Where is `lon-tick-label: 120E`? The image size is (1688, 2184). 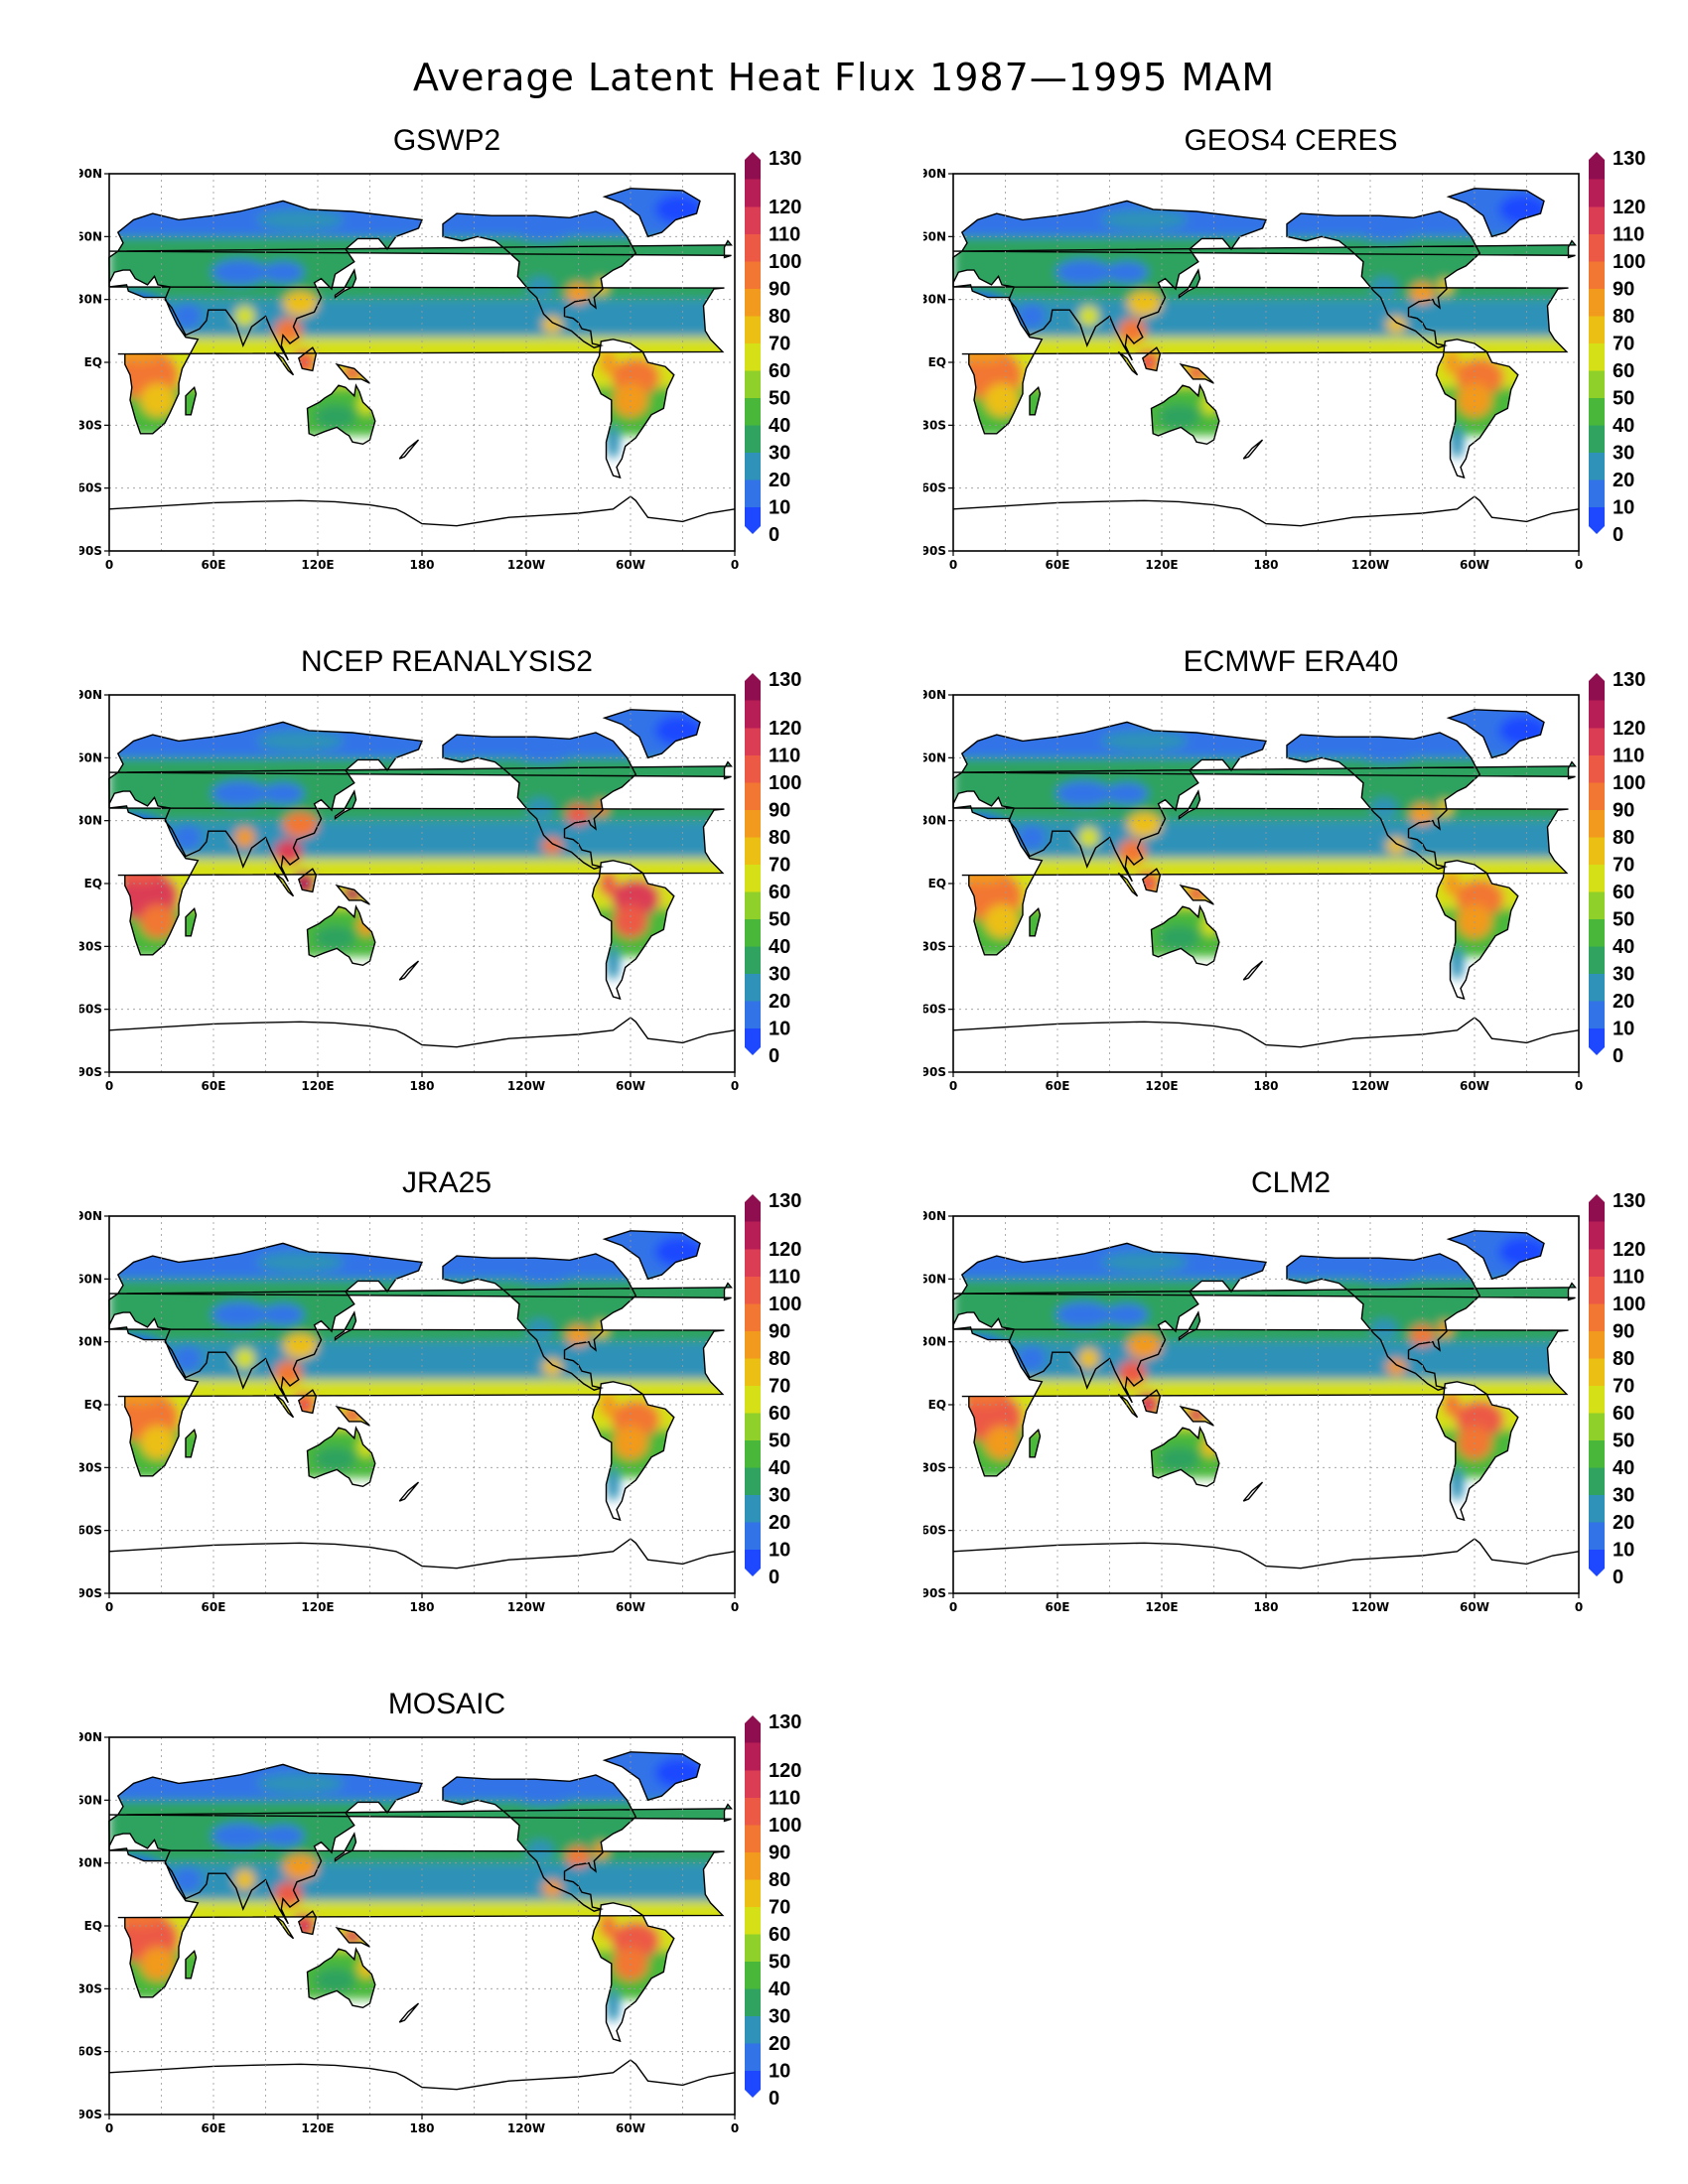 lon-tick-label: 120E is located at coordinates (317, 1607).